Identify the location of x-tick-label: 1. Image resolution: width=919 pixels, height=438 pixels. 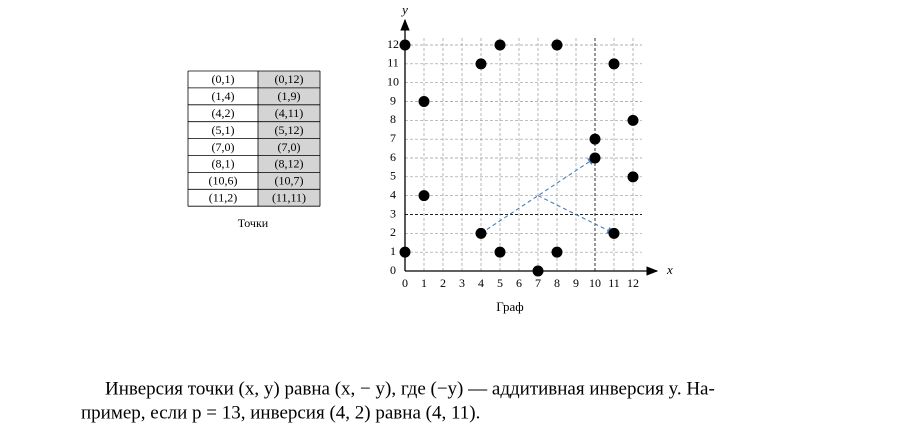
(424, 283).